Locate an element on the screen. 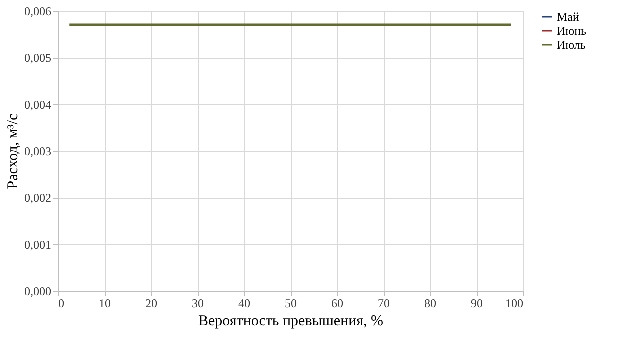  y-tick-label: 0,003 is located at coordinates (38, 151).